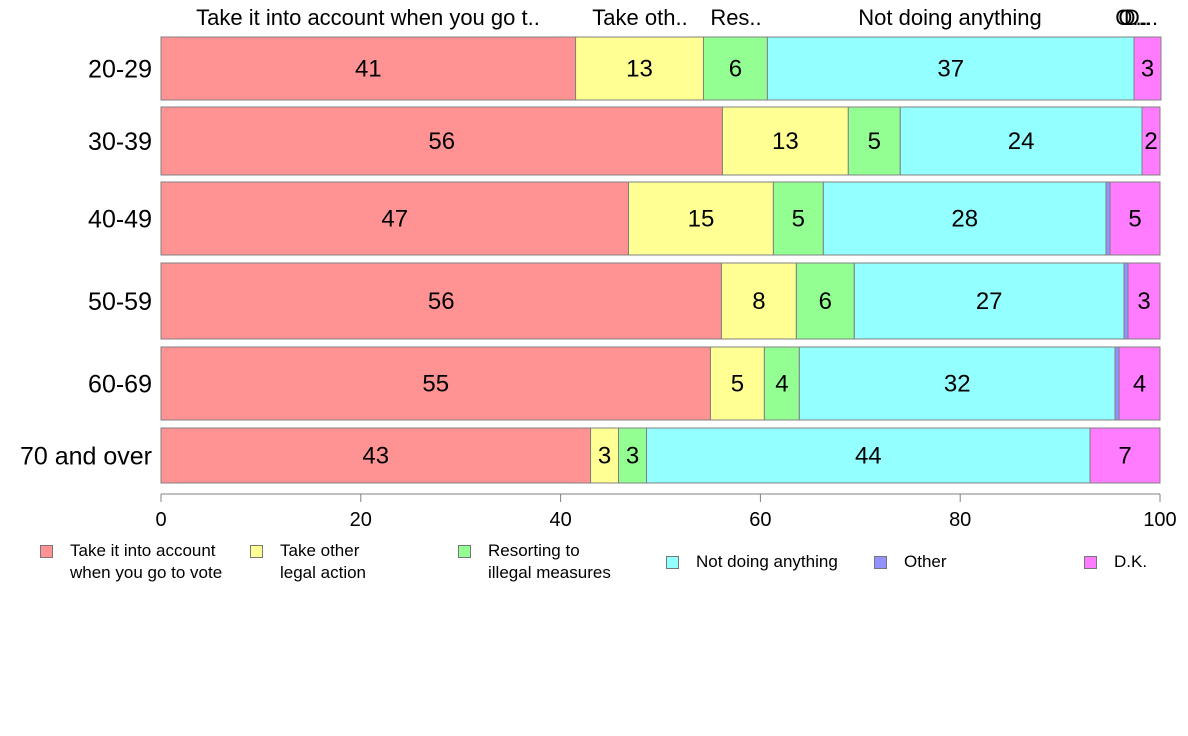 This screenshot has width=1188, height=736. I want to click on data-label: 2, so click(1150, 141).